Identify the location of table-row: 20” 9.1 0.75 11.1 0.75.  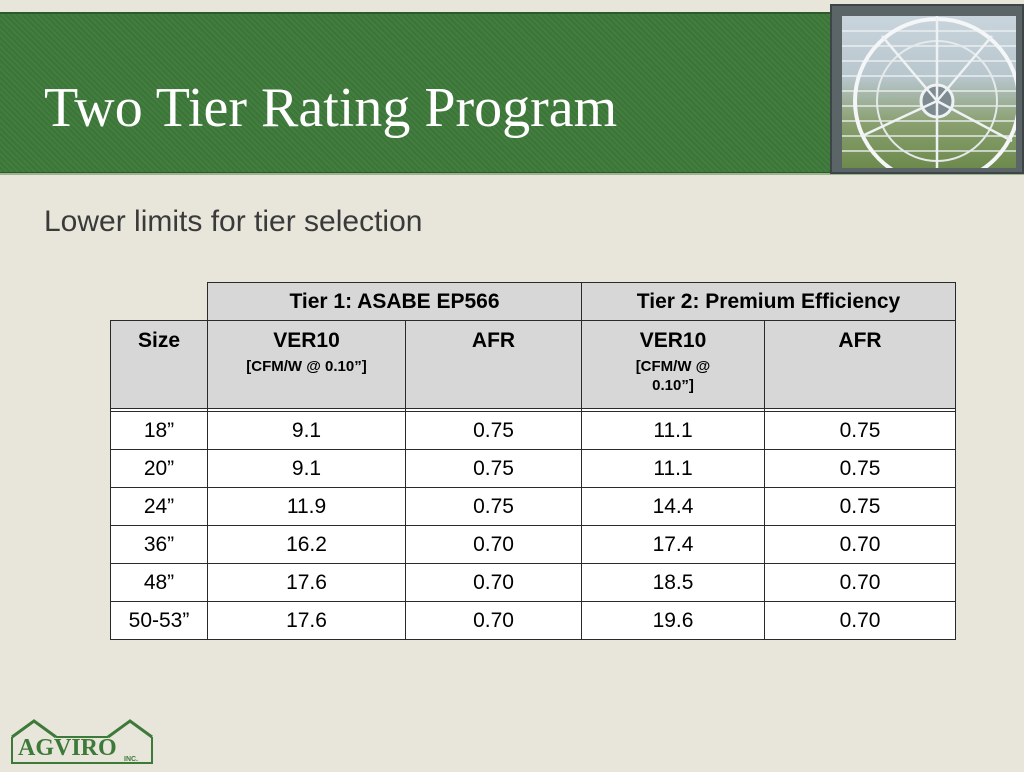
(533, 468).